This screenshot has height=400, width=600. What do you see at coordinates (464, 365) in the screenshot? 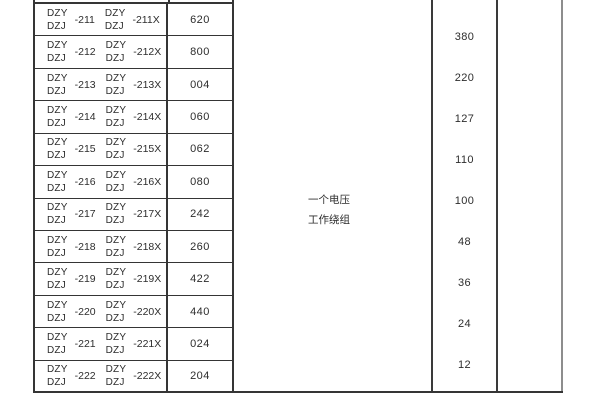
I see `voltage-value: 12` at bounding box center [464, 365].